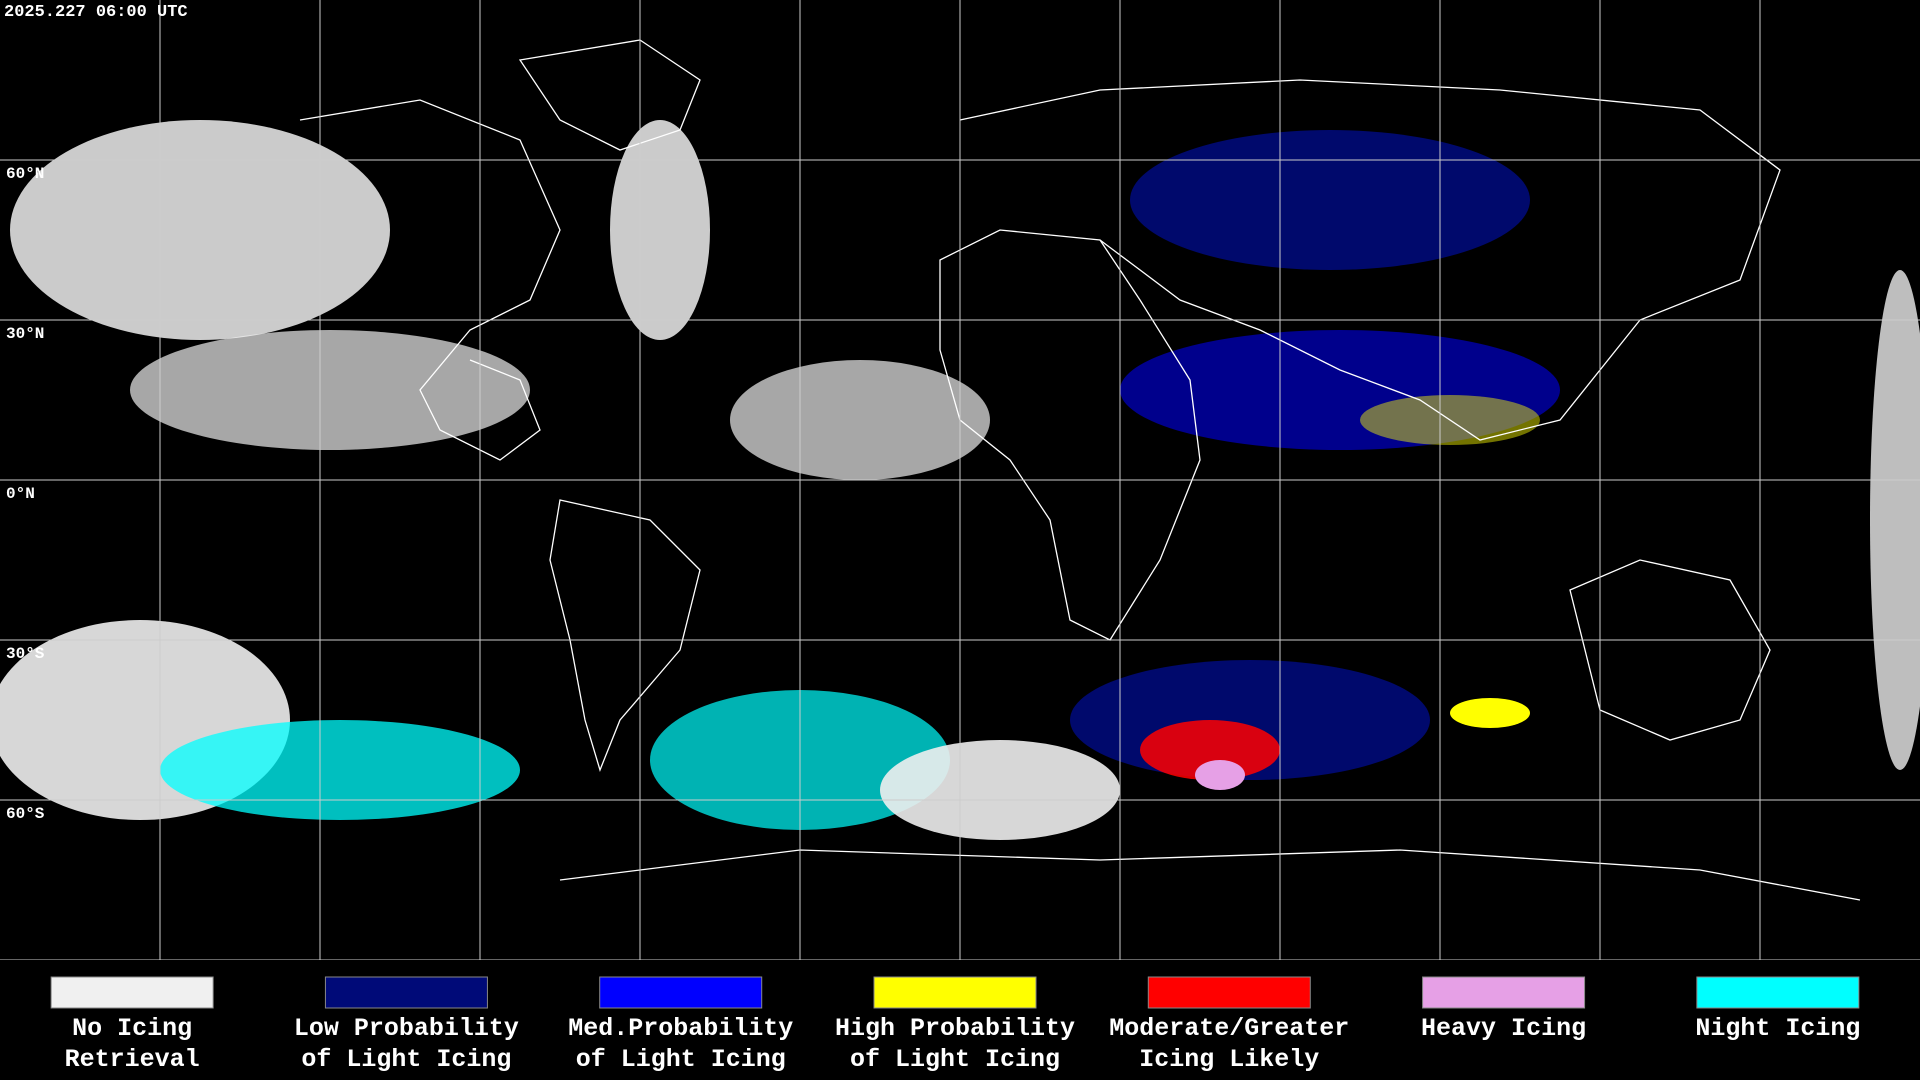  What do you see at coordinates (680, 1028) in the screenshot?
I see `legend-label: Med.Probability` at bounding box center [680, 1028].